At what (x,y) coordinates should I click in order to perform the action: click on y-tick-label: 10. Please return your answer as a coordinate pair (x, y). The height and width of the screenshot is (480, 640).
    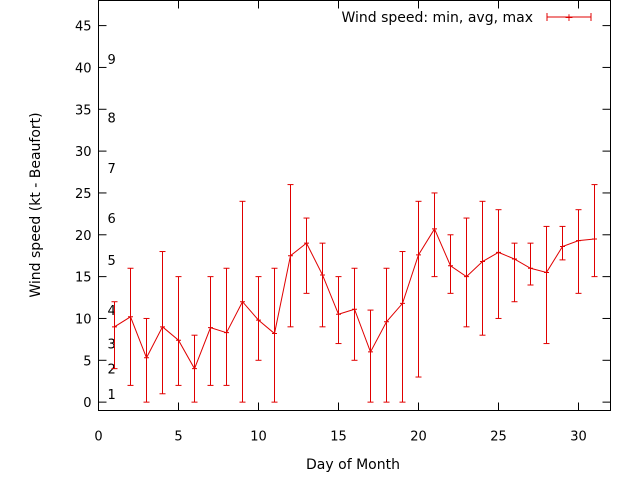
    Looking at the image, I should click on (83, 319).